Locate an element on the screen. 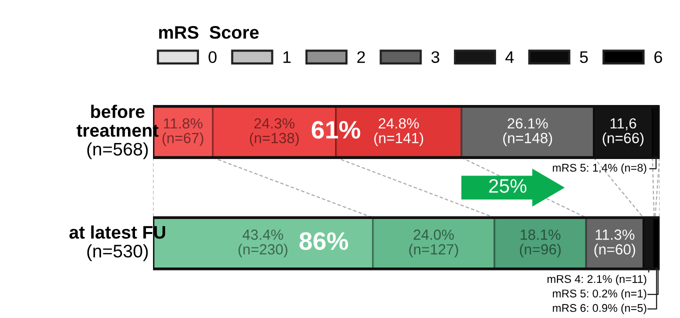  annotation: 61% is located at coordinates (336, 129).